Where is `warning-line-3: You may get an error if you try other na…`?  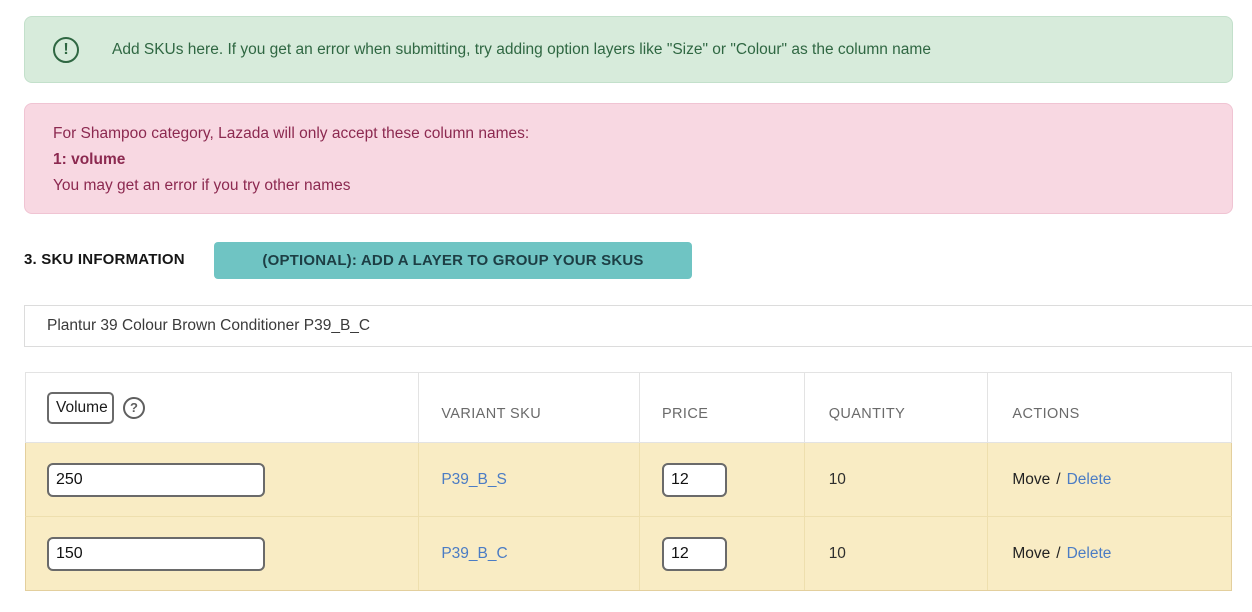 warning-line-3: You may get an error if you try other na… is located at coordinates (202, 185).